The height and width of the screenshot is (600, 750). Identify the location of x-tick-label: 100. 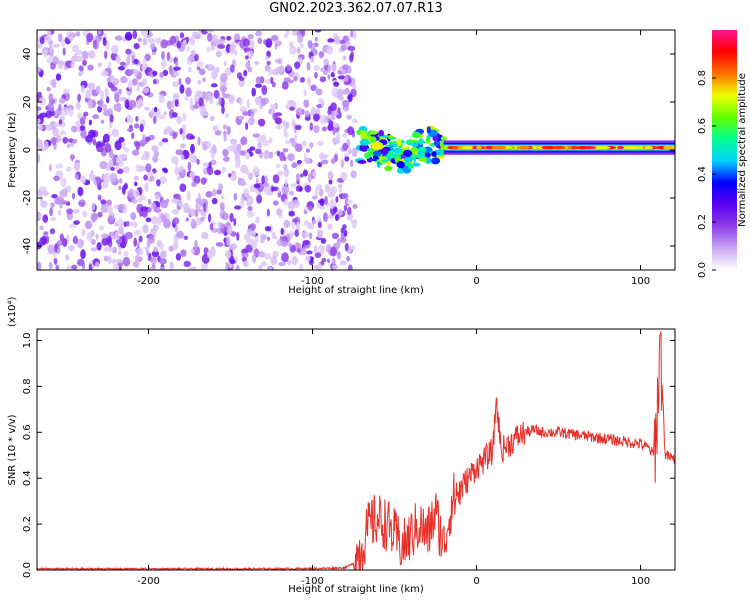
(640, 581).